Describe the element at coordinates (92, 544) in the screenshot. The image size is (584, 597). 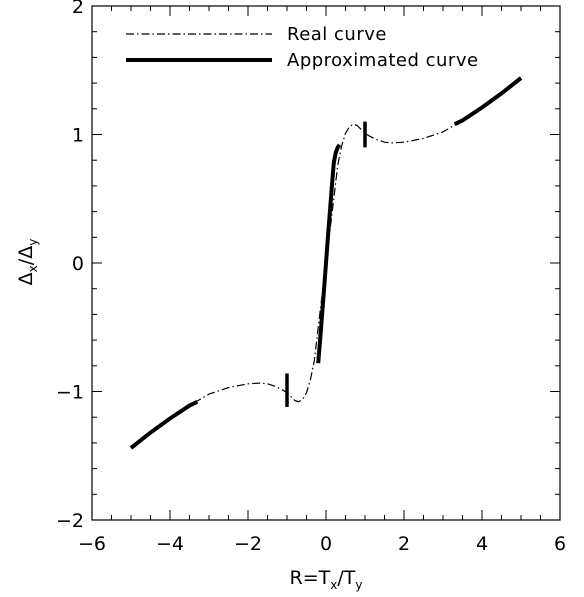
I see `x-tick-label: −6` at that location.